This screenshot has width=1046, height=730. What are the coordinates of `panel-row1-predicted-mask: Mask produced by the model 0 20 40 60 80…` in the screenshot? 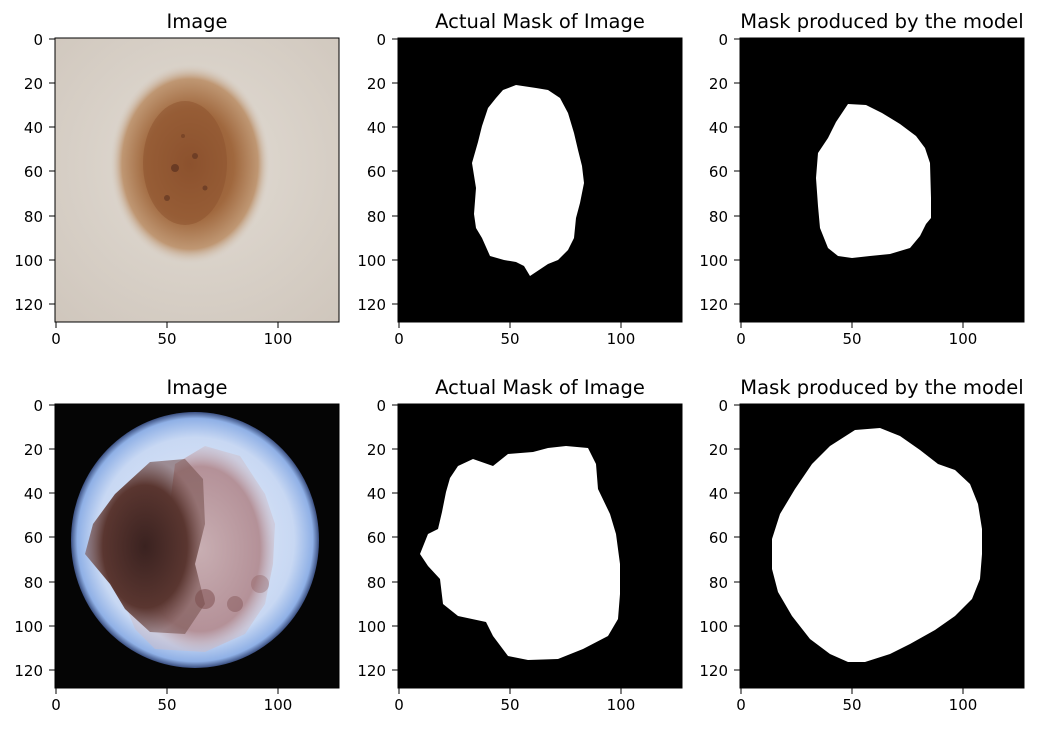 It's located at (862, 179).